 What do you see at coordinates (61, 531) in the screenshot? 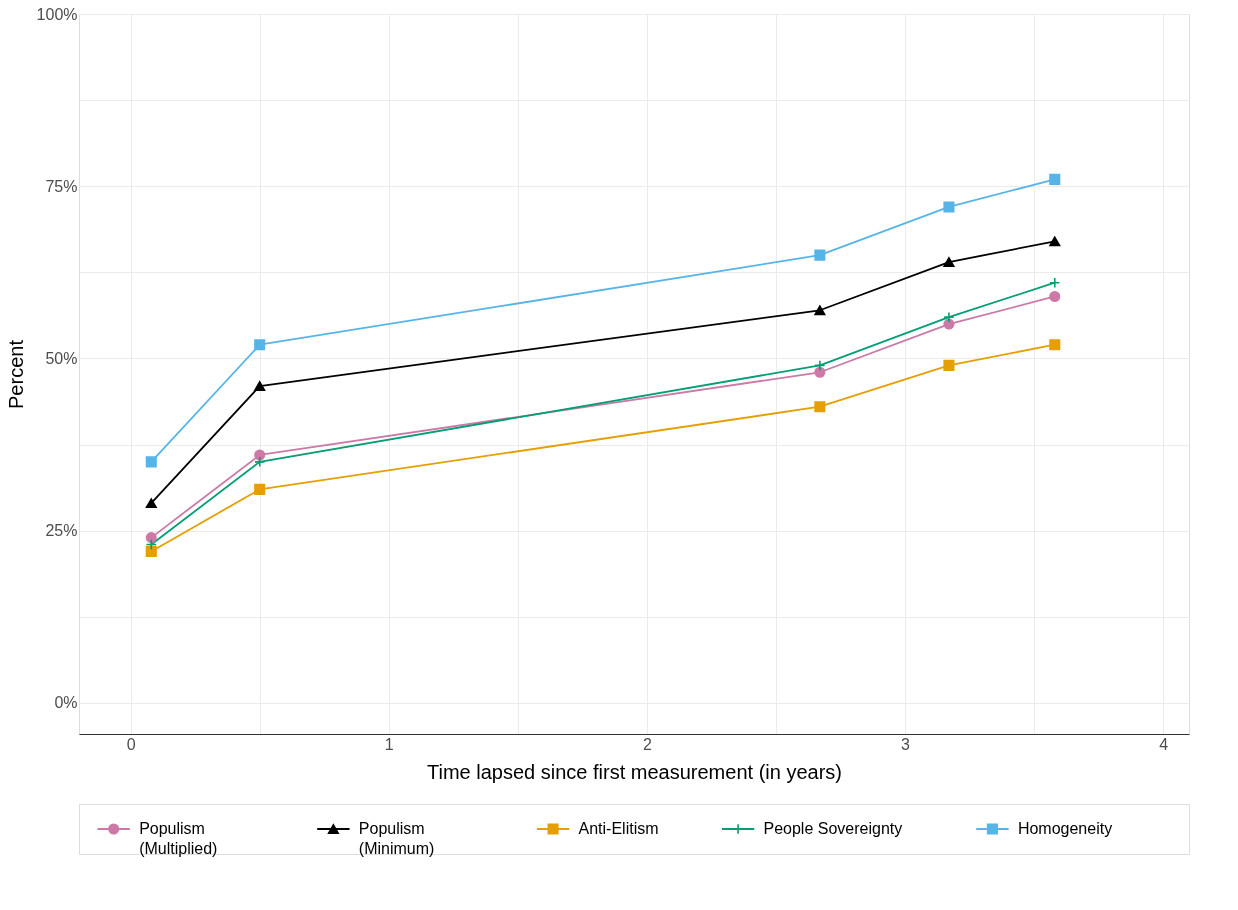
I see `y-tick-label: 25%` at bounding box center [61, 531].